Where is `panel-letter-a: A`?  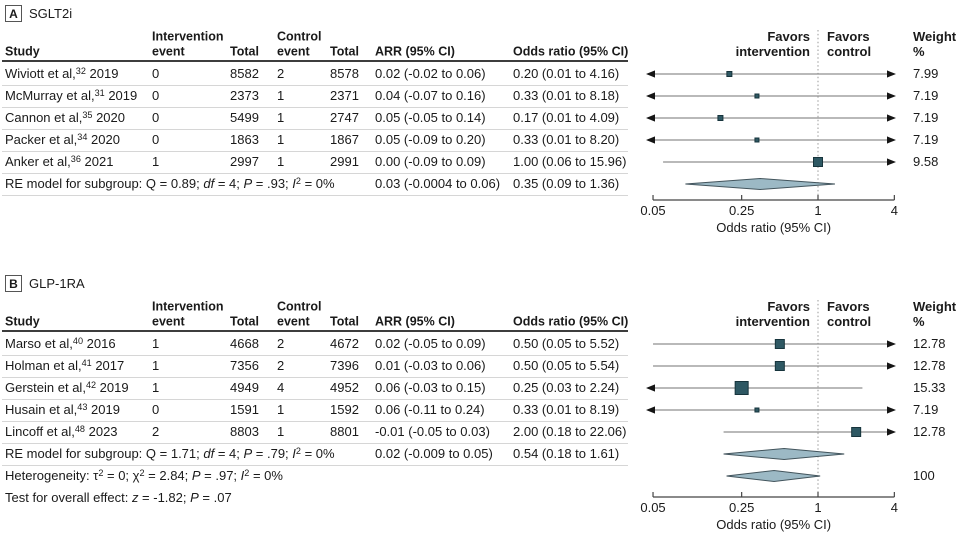
panel-letter-a: A is located at coordinates (13, 13).